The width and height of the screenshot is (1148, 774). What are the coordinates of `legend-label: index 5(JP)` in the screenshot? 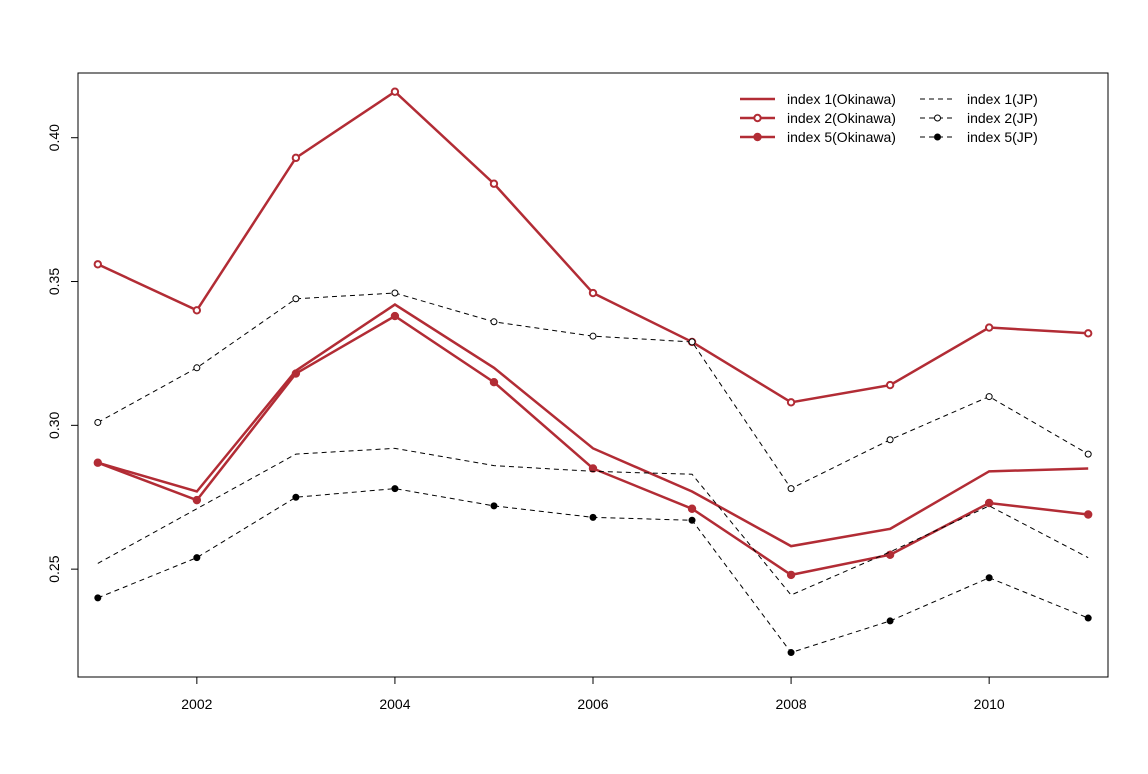 It's located at (1002, 137).